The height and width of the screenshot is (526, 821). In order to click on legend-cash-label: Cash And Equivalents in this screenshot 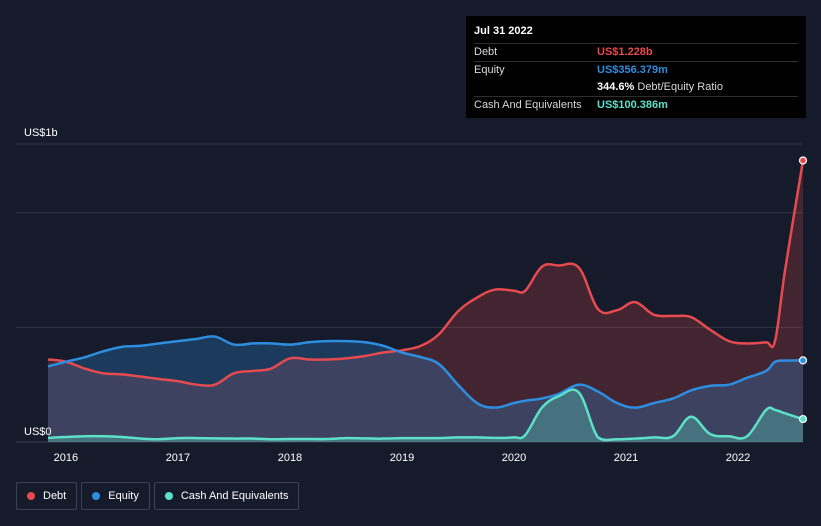, I will do `click(234, 496)`.